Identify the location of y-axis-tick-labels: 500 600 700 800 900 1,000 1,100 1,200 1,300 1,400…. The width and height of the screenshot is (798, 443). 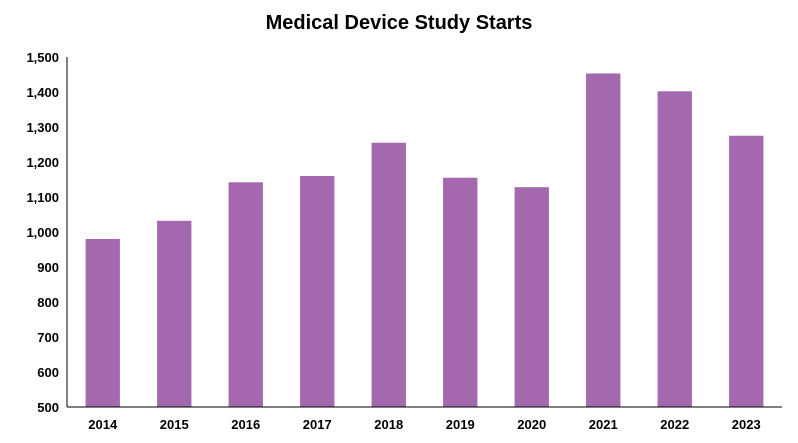
(42, 232).